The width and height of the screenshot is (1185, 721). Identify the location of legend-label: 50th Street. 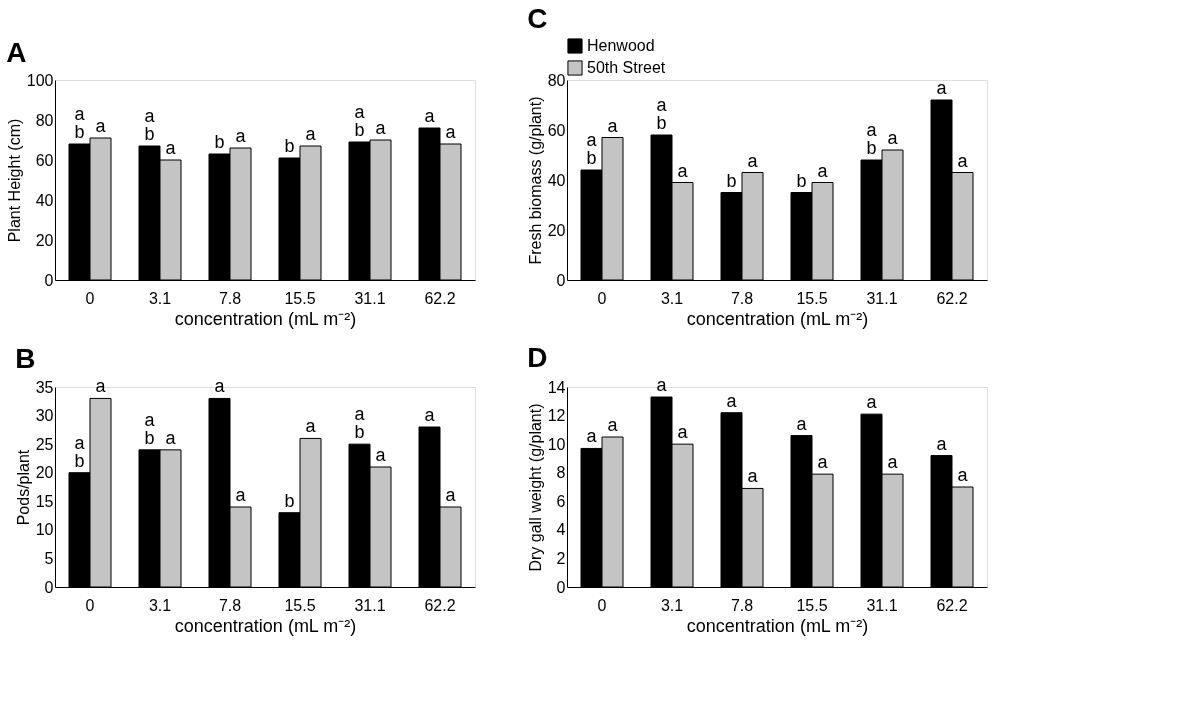
(626, 67).